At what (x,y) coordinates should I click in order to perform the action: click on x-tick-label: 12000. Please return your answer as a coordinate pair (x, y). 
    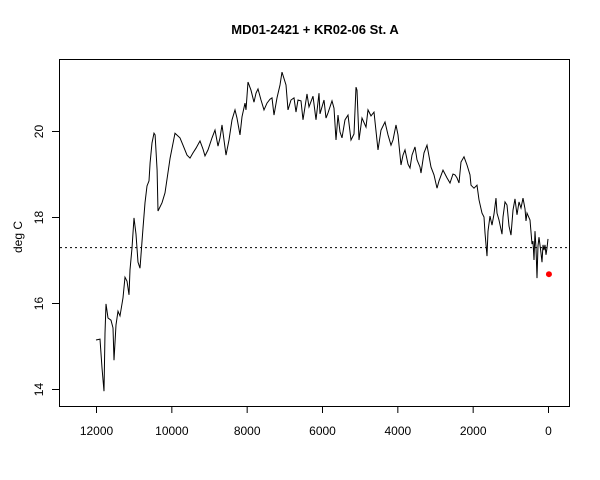
    Looking at the image, I should click on (97, 431).